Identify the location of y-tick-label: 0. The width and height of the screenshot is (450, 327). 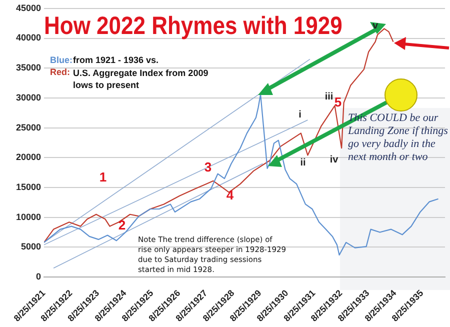
(38, 277).